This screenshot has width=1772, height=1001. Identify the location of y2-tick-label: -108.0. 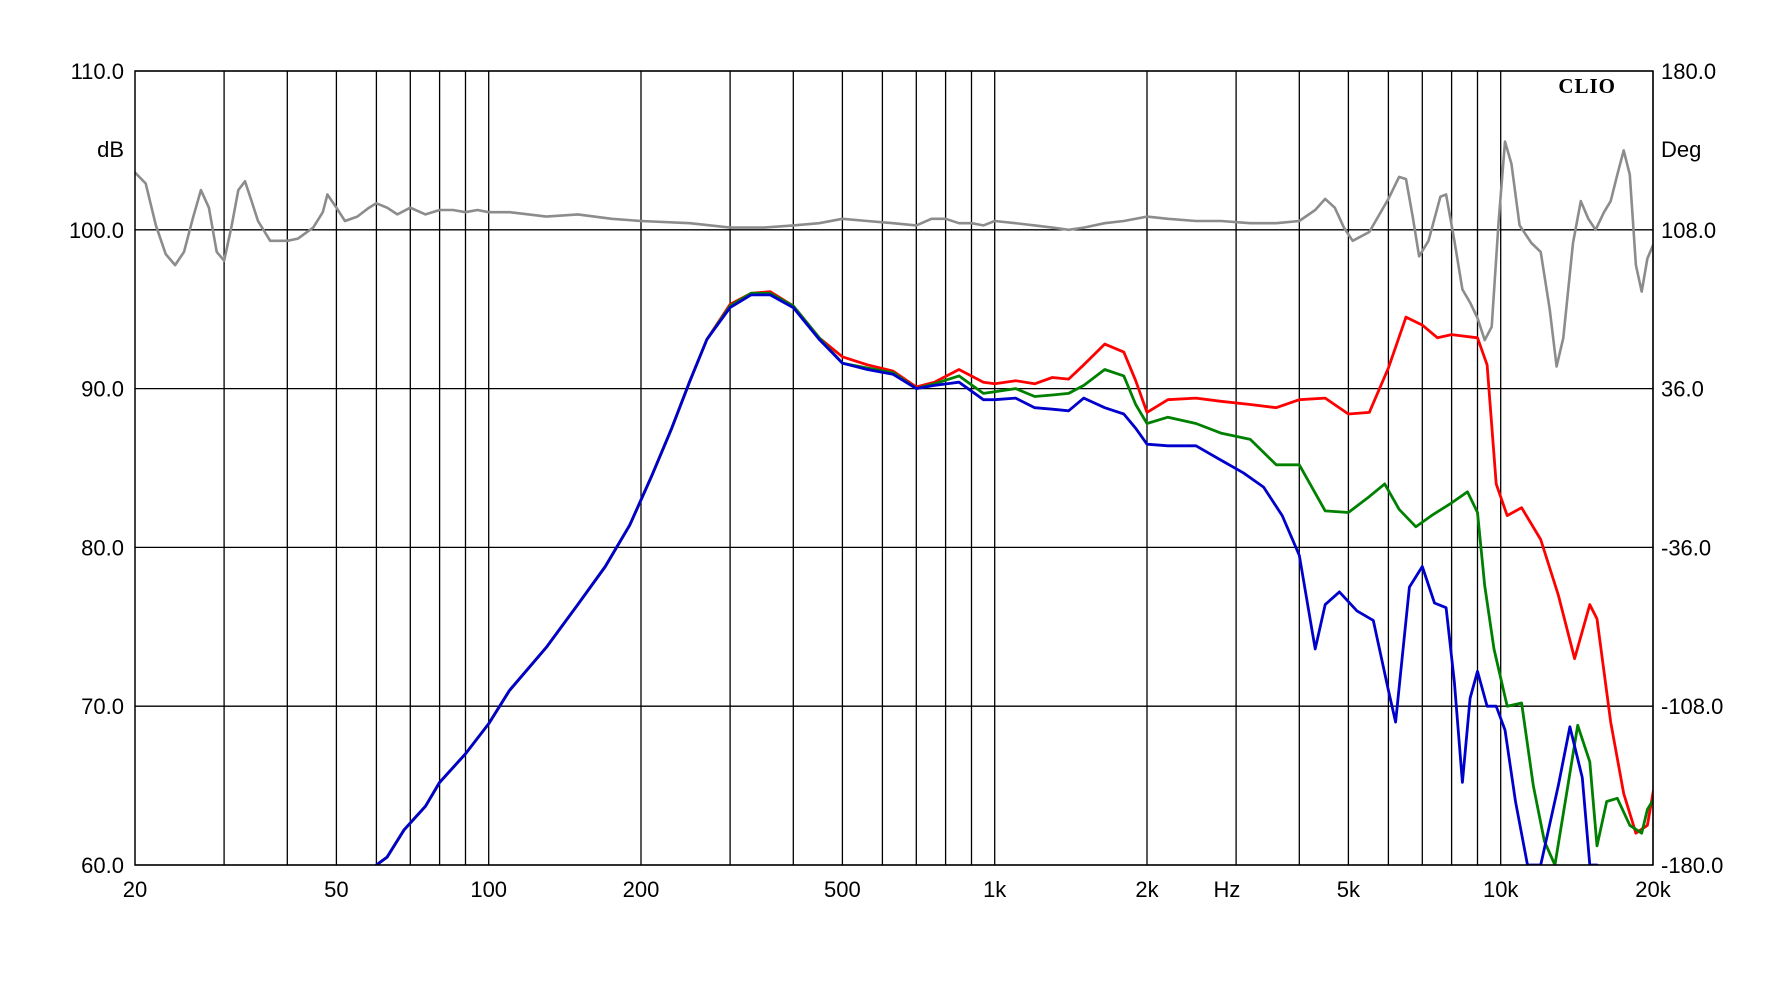
(1692, 706).